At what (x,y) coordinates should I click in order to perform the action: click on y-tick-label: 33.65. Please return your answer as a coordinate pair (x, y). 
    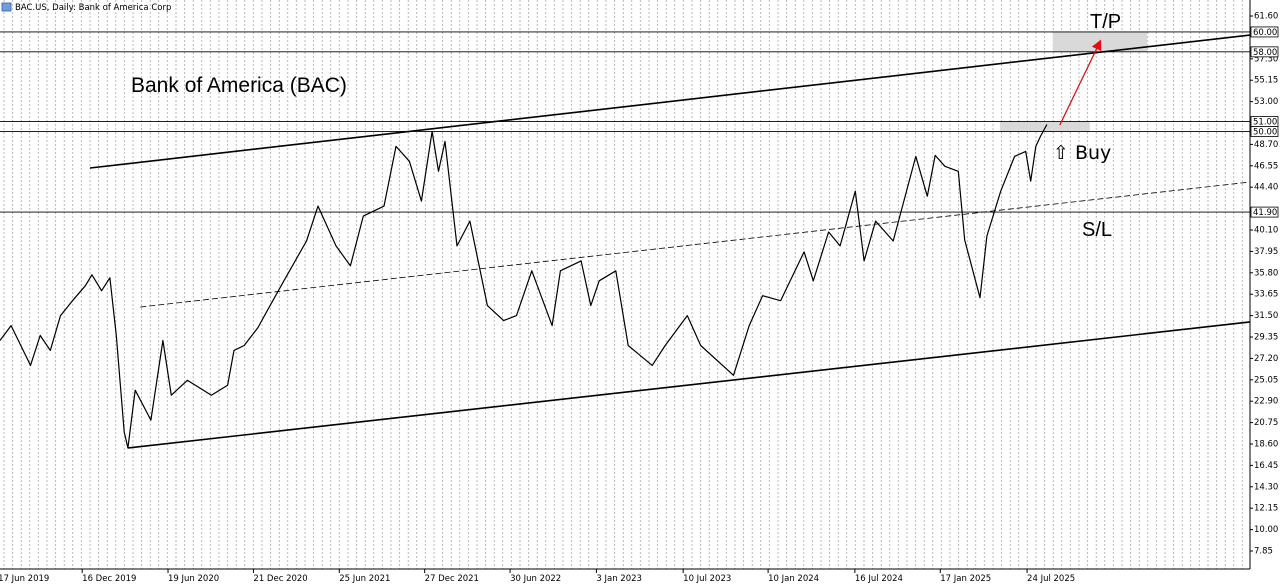
    Looking at the image, I should click on (1266, 295).